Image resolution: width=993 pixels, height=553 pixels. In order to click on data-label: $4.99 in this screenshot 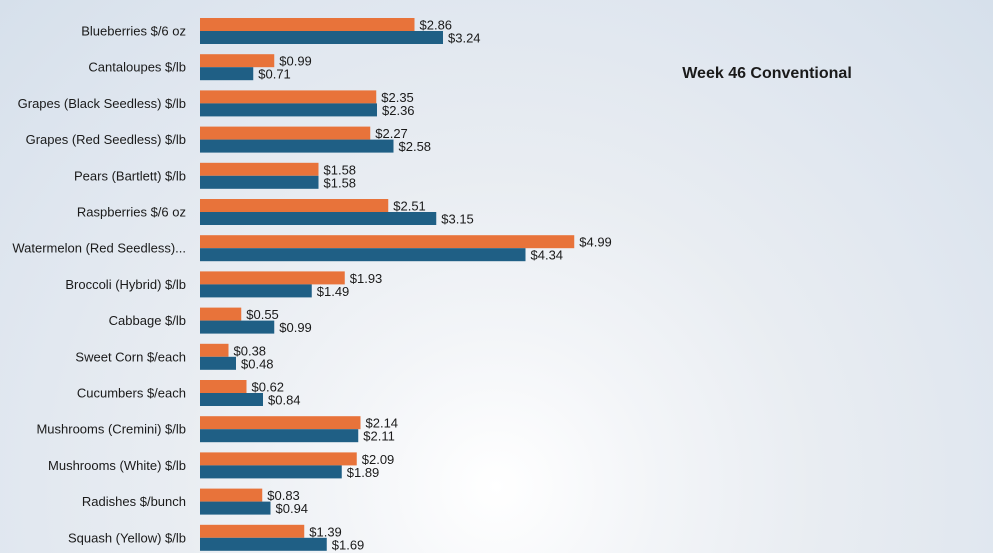, I will do `click(595, 242)`.